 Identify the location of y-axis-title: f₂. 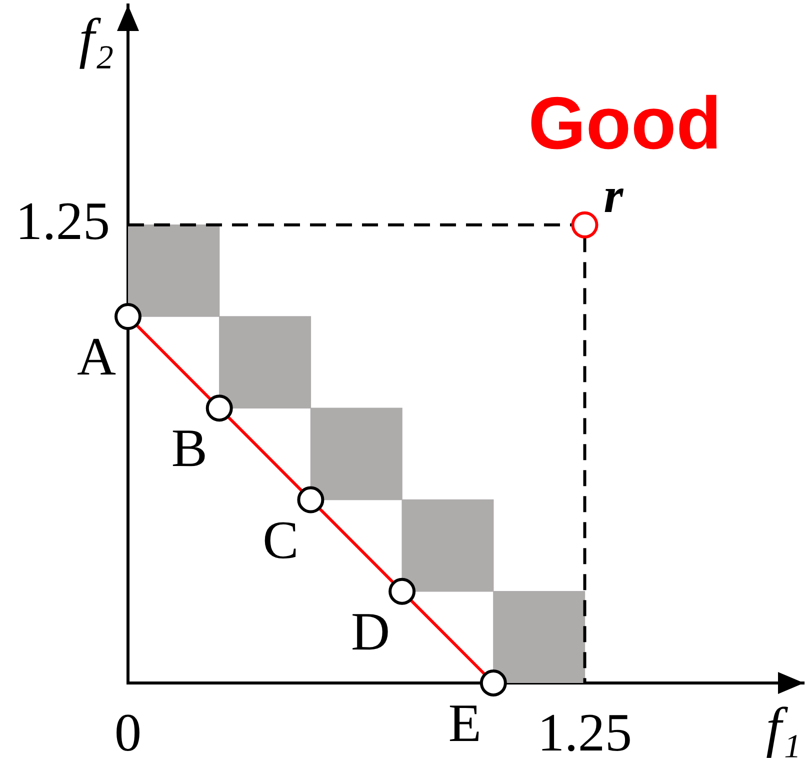
(96, 39).